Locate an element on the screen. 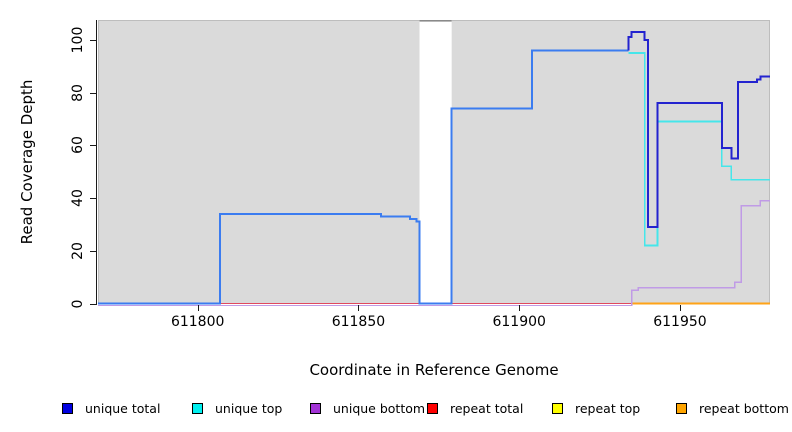  legend-item-repeat-bottom: repeat bottom is located at coordinates (732, 408).